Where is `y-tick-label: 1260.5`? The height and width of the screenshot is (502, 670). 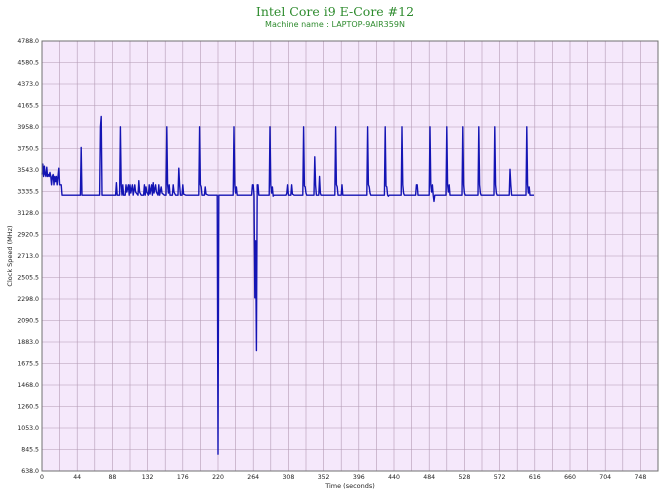 y-tick-label: 1260.5 is located at coordinates (28, 407).